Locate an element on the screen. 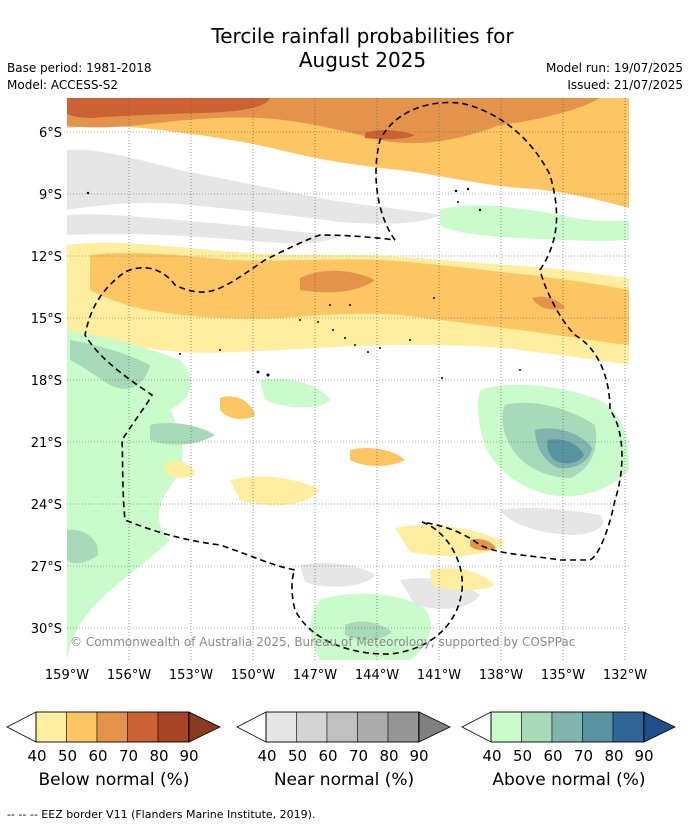 The image size is (690, 827). model-info: Base period: 1981-2018 Model: ACCESS-S2 is located at coordinates (79, 77).